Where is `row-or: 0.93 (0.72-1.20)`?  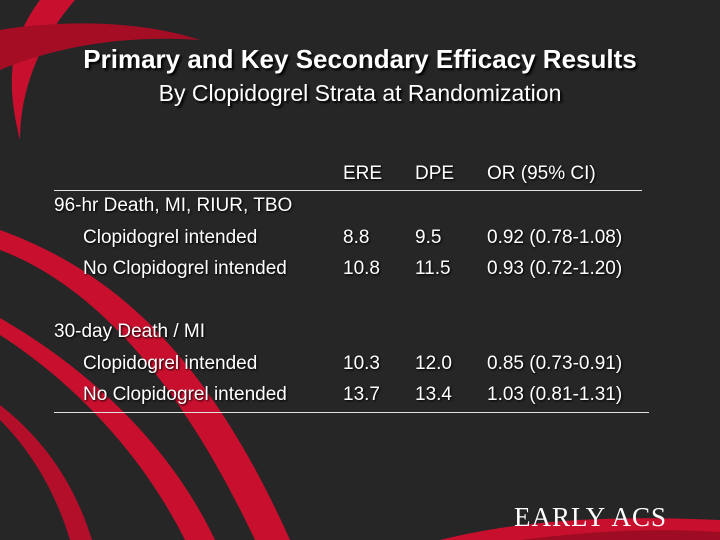
row-or: 0.93 (0.72-1.20) is located at coordinates (555, 268).